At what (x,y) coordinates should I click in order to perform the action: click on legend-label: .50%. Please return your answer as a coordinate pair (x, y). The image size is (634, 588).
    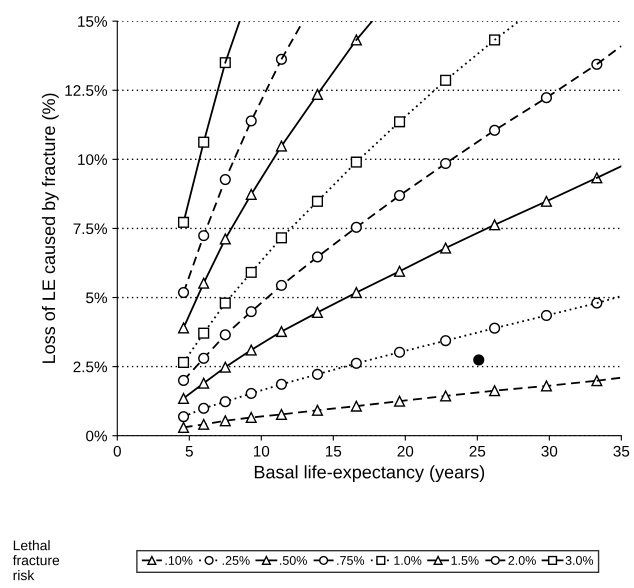
    Looking at the image, I should click on (293, 560).